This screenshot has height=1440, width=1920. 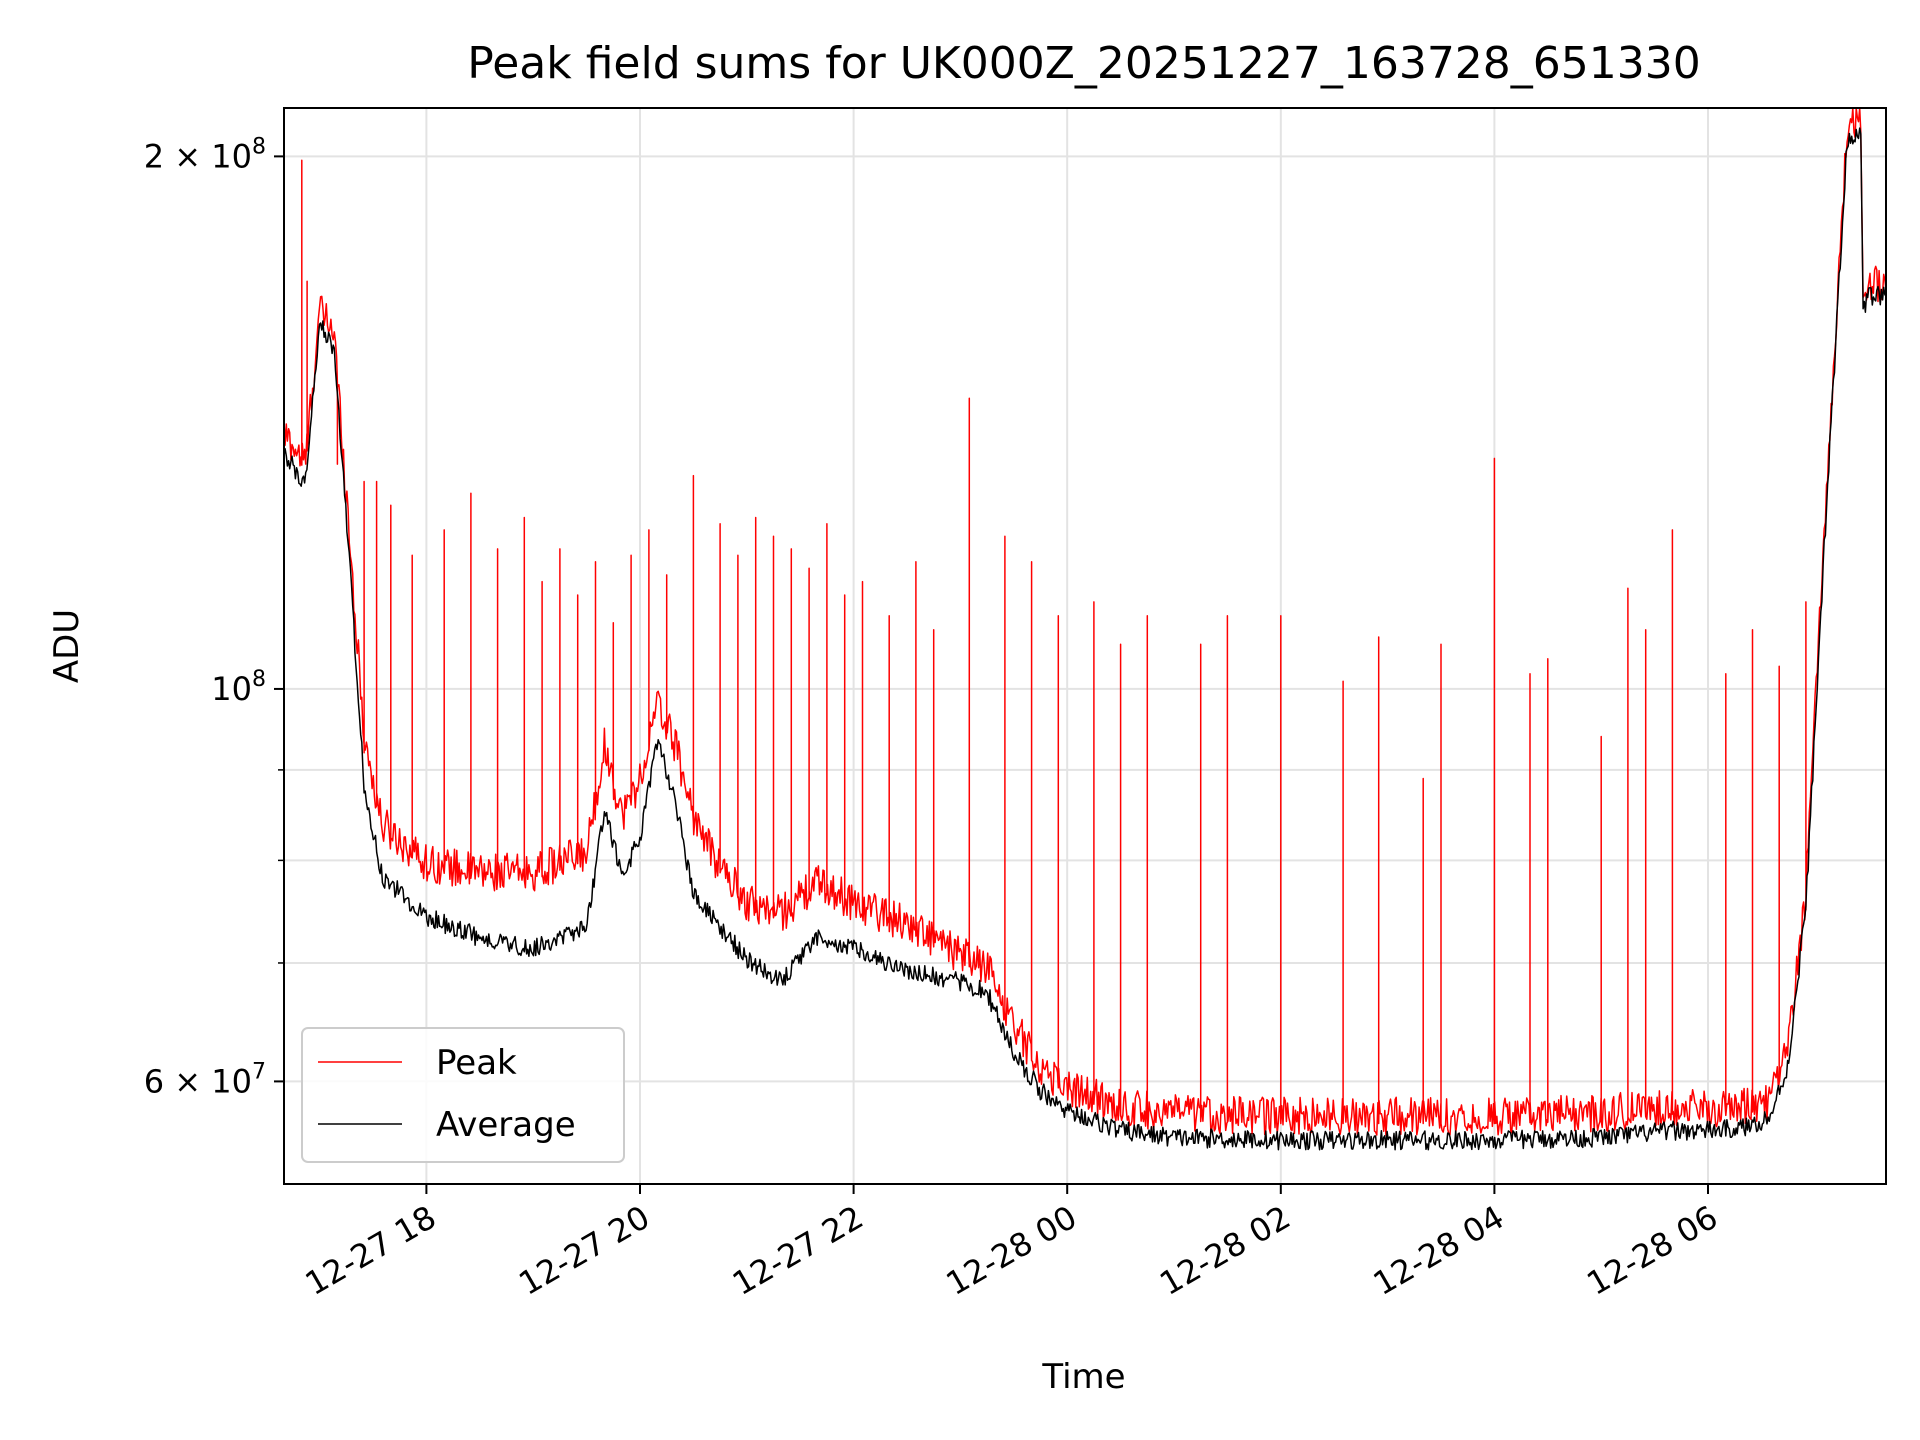 I want to click on legend-entry-average: Average, so click(x=506, y=1125).